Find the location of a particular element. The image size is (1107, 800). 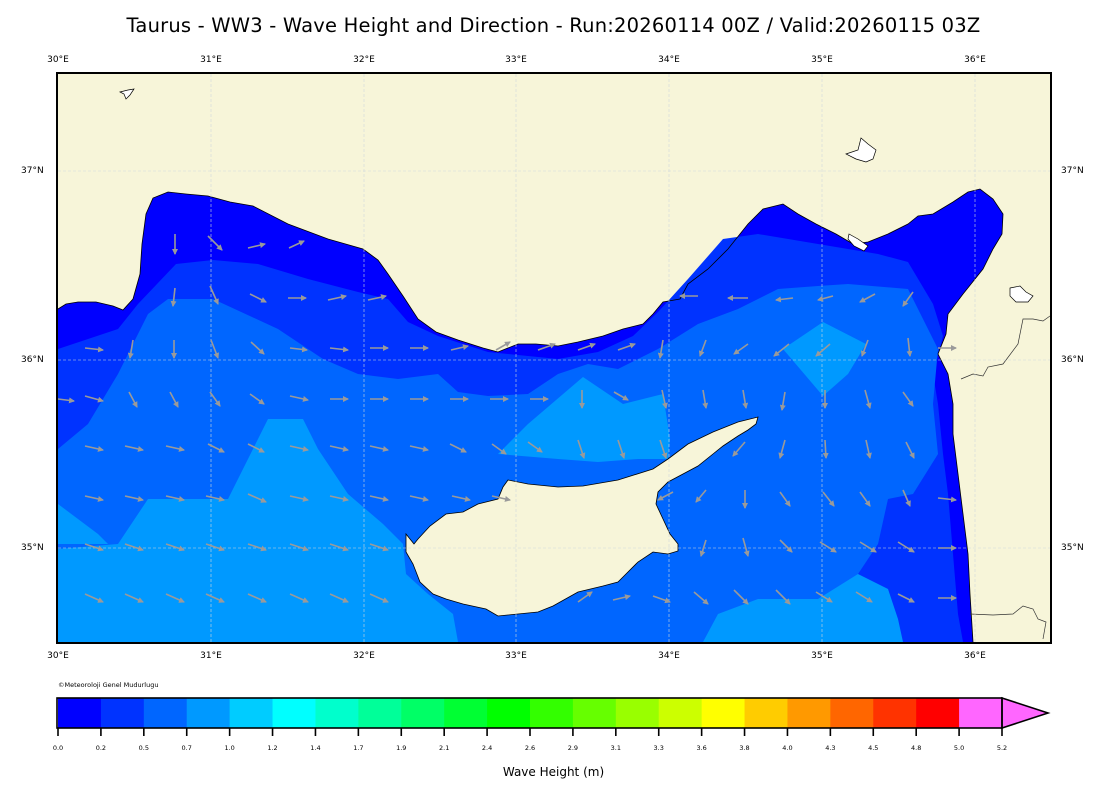

colorbar-tick-label: 4.0 is located at coordinates (787, 748).